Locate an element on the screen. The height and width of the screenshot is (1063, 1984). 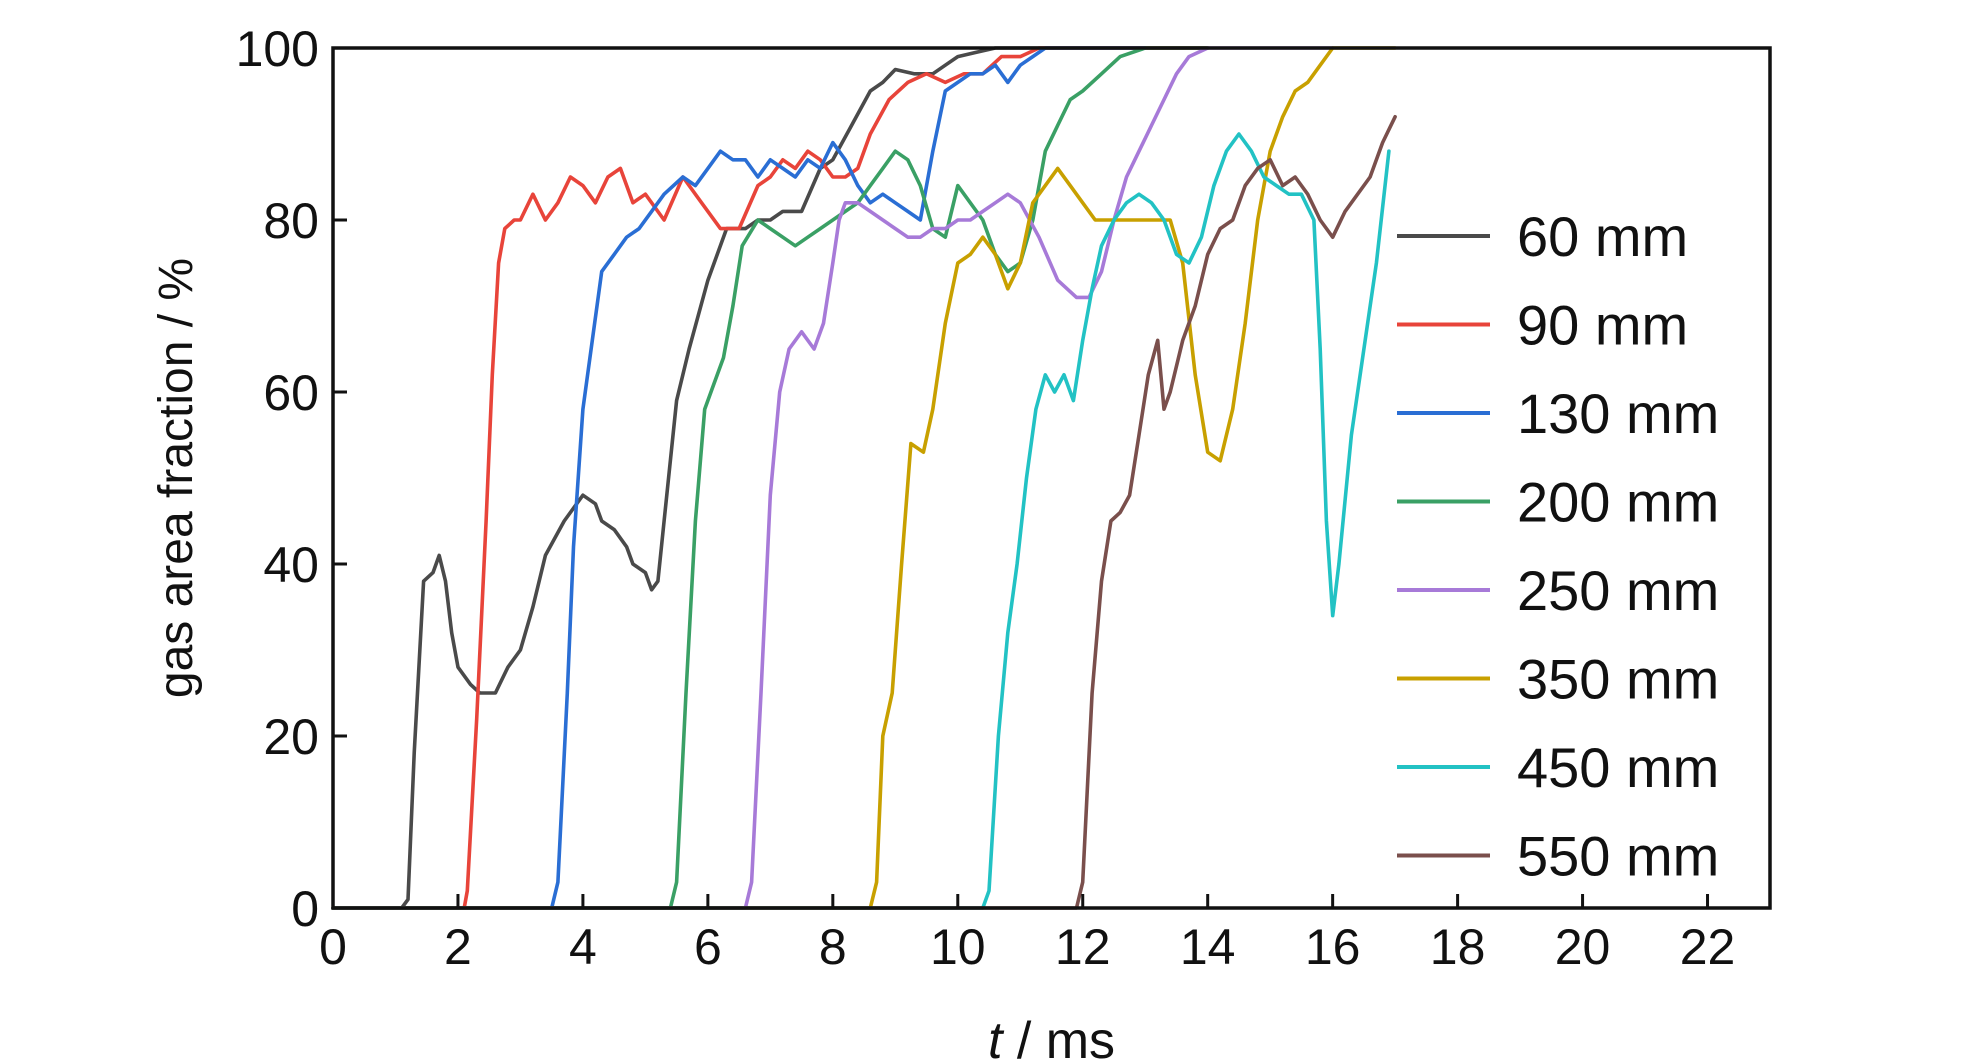
x-tick-label: 14 is located at coordinates (1208, 947).